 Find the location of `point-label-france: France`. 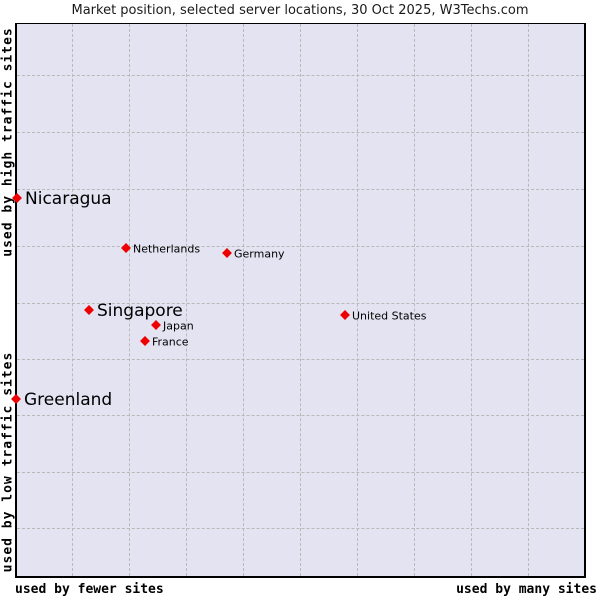

point-label-france: France is located at coordinates (170, 342).